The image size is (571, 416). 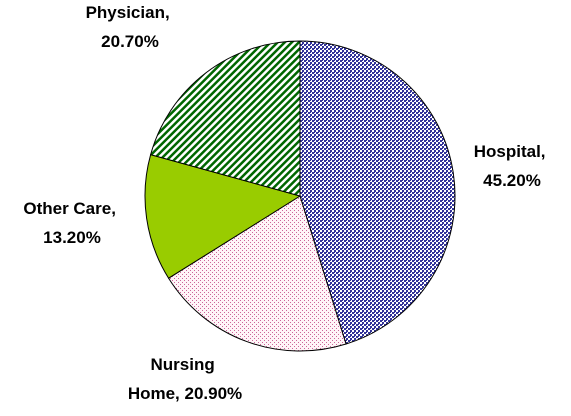 What do you see at coordinates (71, 223) in the screenshot?
I see `data-label: Other Care, 13.20%` at bounding box center [71, 223].